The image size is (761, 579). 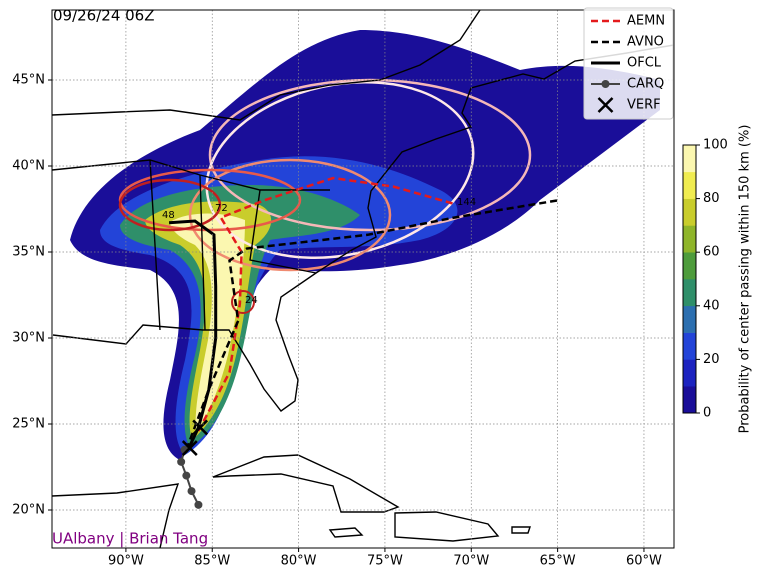 I want to click on colorbar-tick-label: 40, so click(x=711, y=305).